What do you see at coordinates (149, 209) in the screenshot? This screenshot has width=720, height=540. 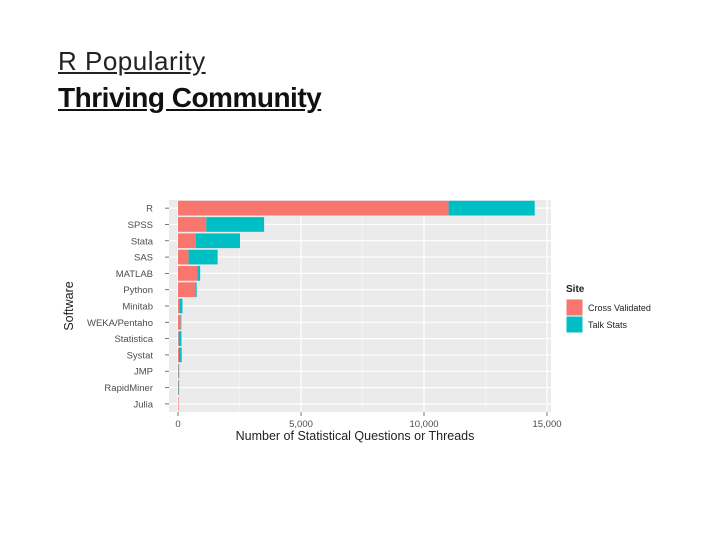 I see `y-tick-label: R` at bounding box center [149, 209].